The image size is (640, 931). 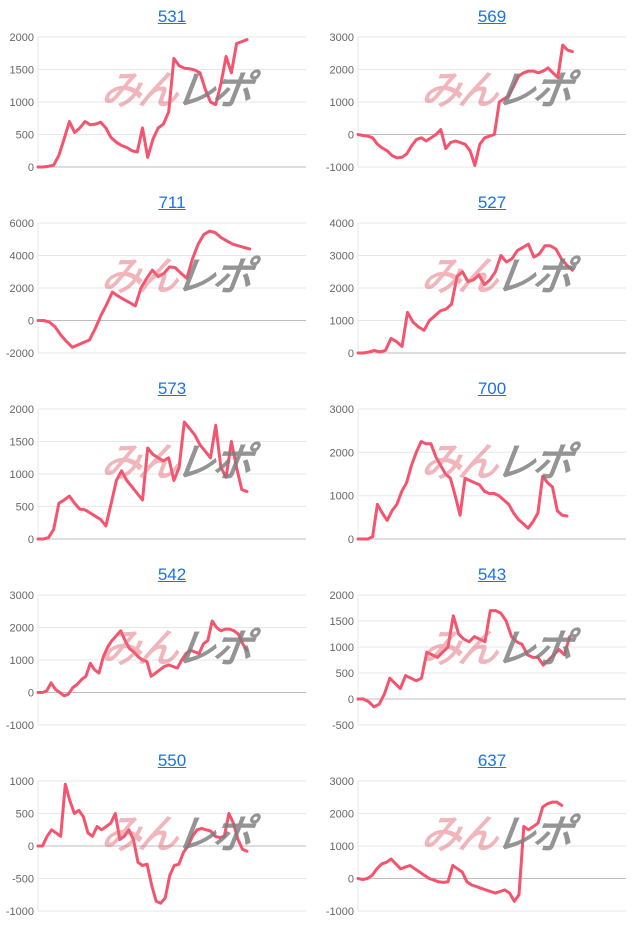 I want to click on chart-title-link: 542, so click(x=172, y=574).